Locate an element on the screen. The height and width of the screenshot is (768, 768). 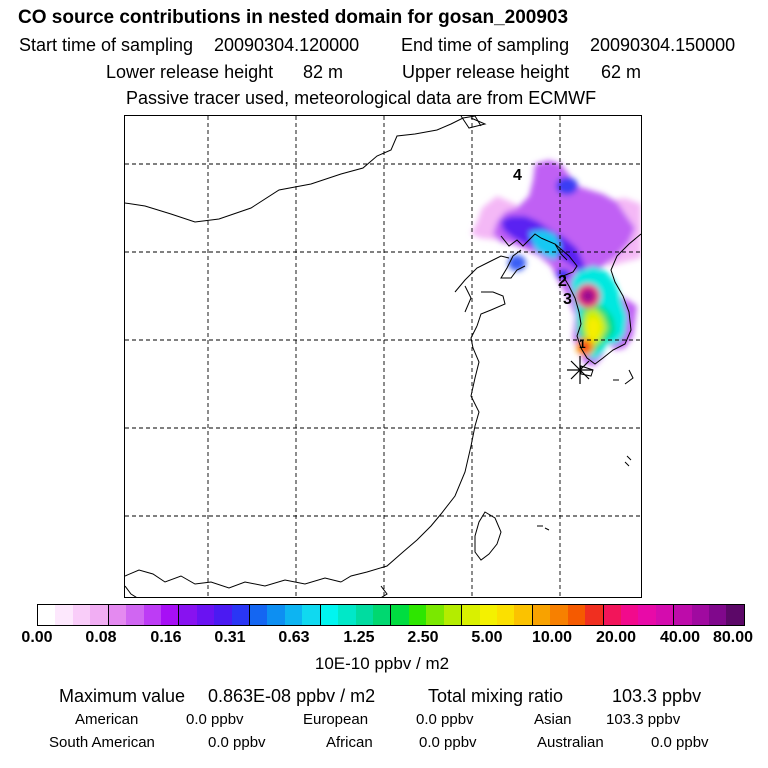
region-value: 103.3 ppbv is located at coordinates (643, 719).